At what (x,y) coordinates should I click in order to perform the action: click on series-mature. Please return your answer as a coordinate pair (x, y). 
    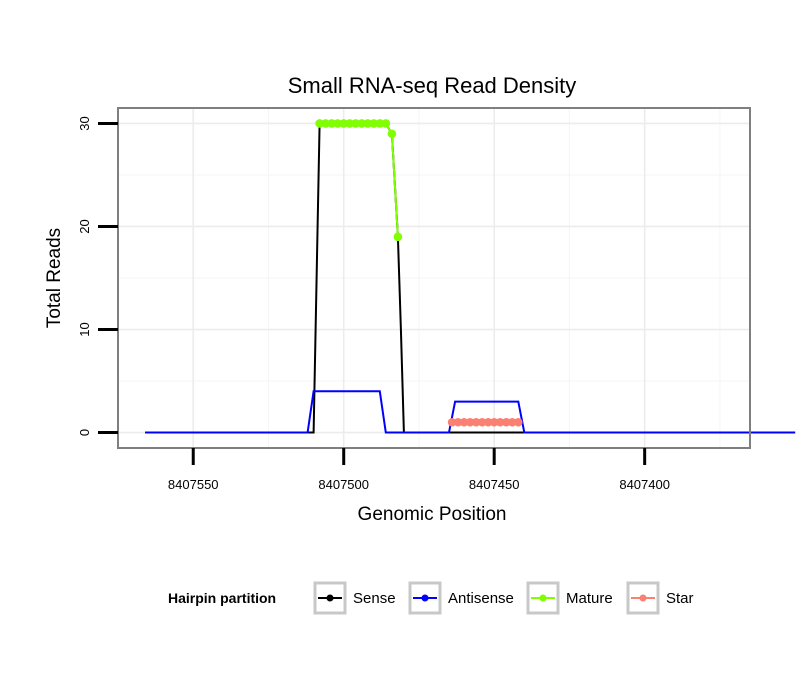
    Looking at the image, I should click on (359, 180).